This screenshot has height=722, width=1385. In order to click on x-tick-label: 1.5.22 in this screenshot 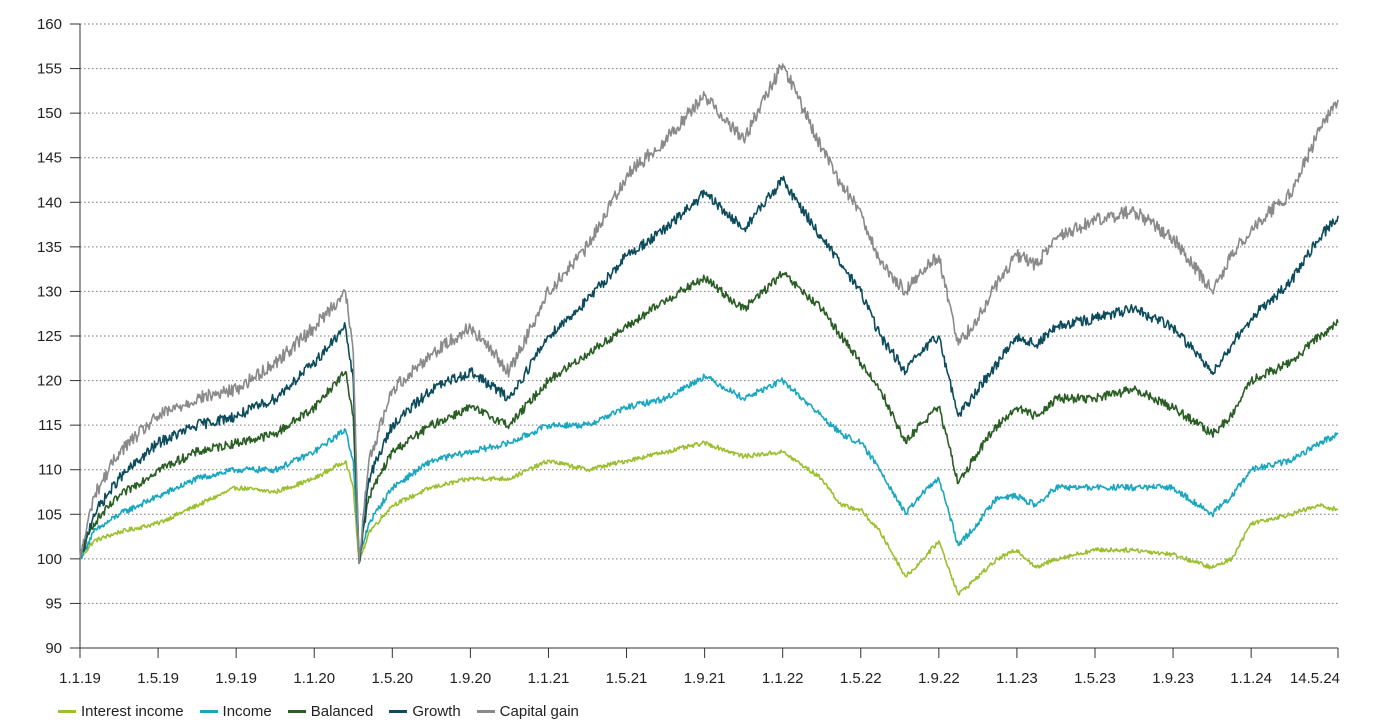, I will do `click(861, 678)`.